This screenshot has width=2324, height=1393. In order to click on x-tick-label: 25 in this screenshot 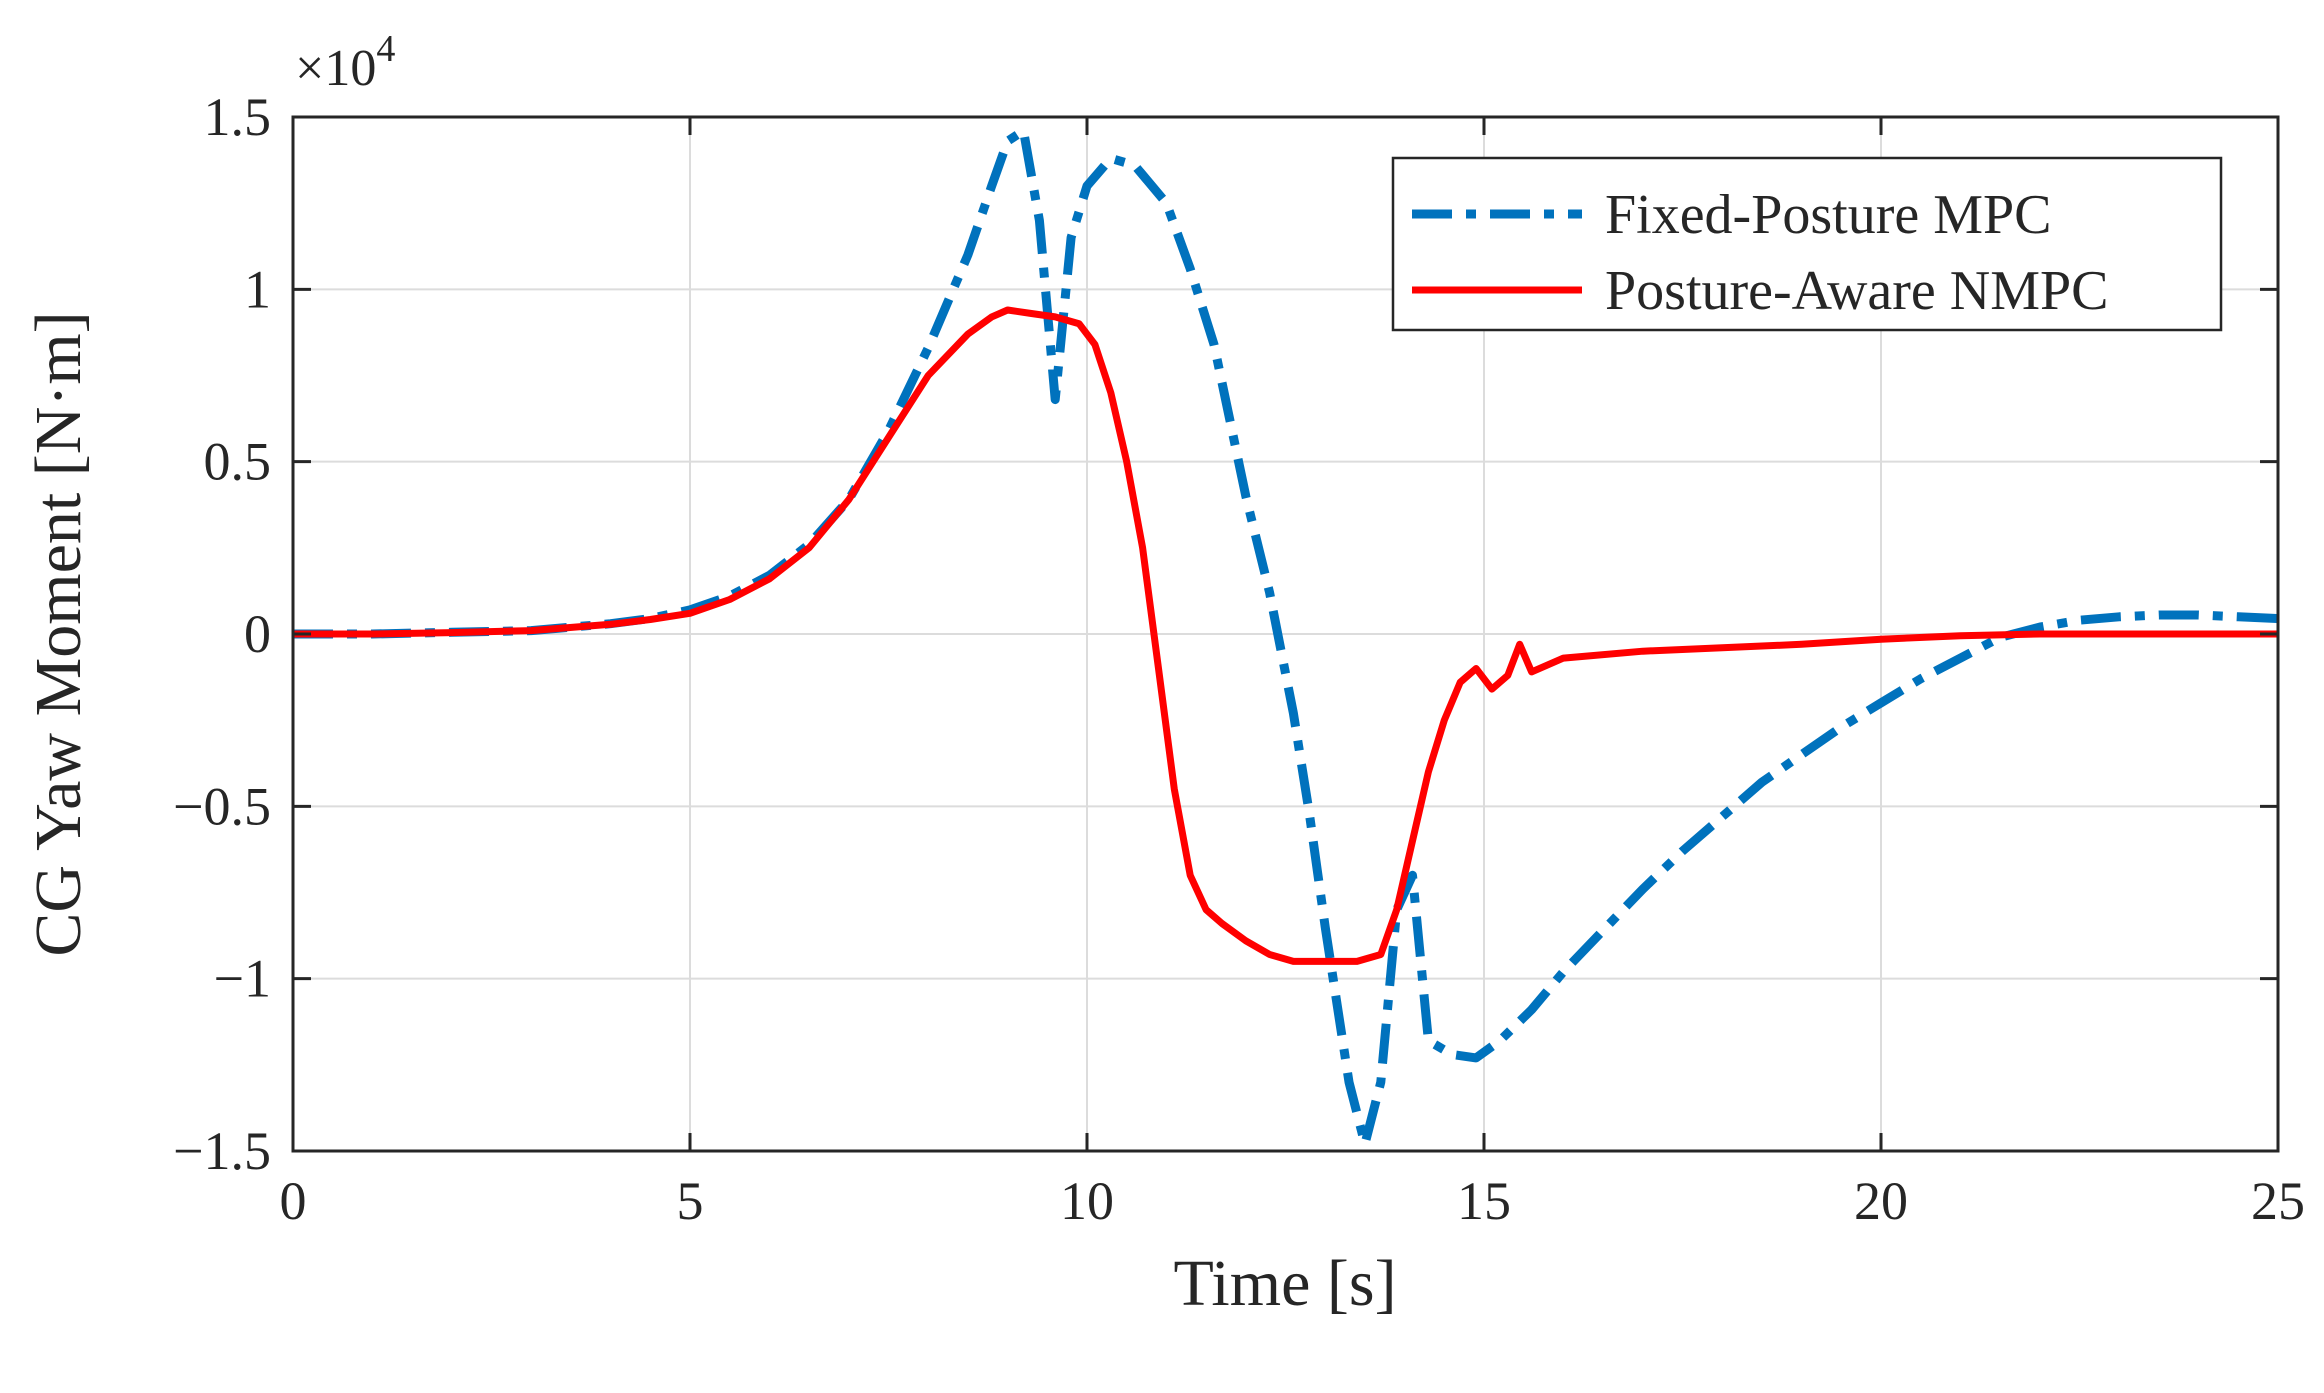, I will do `click(2278, 1201)`.